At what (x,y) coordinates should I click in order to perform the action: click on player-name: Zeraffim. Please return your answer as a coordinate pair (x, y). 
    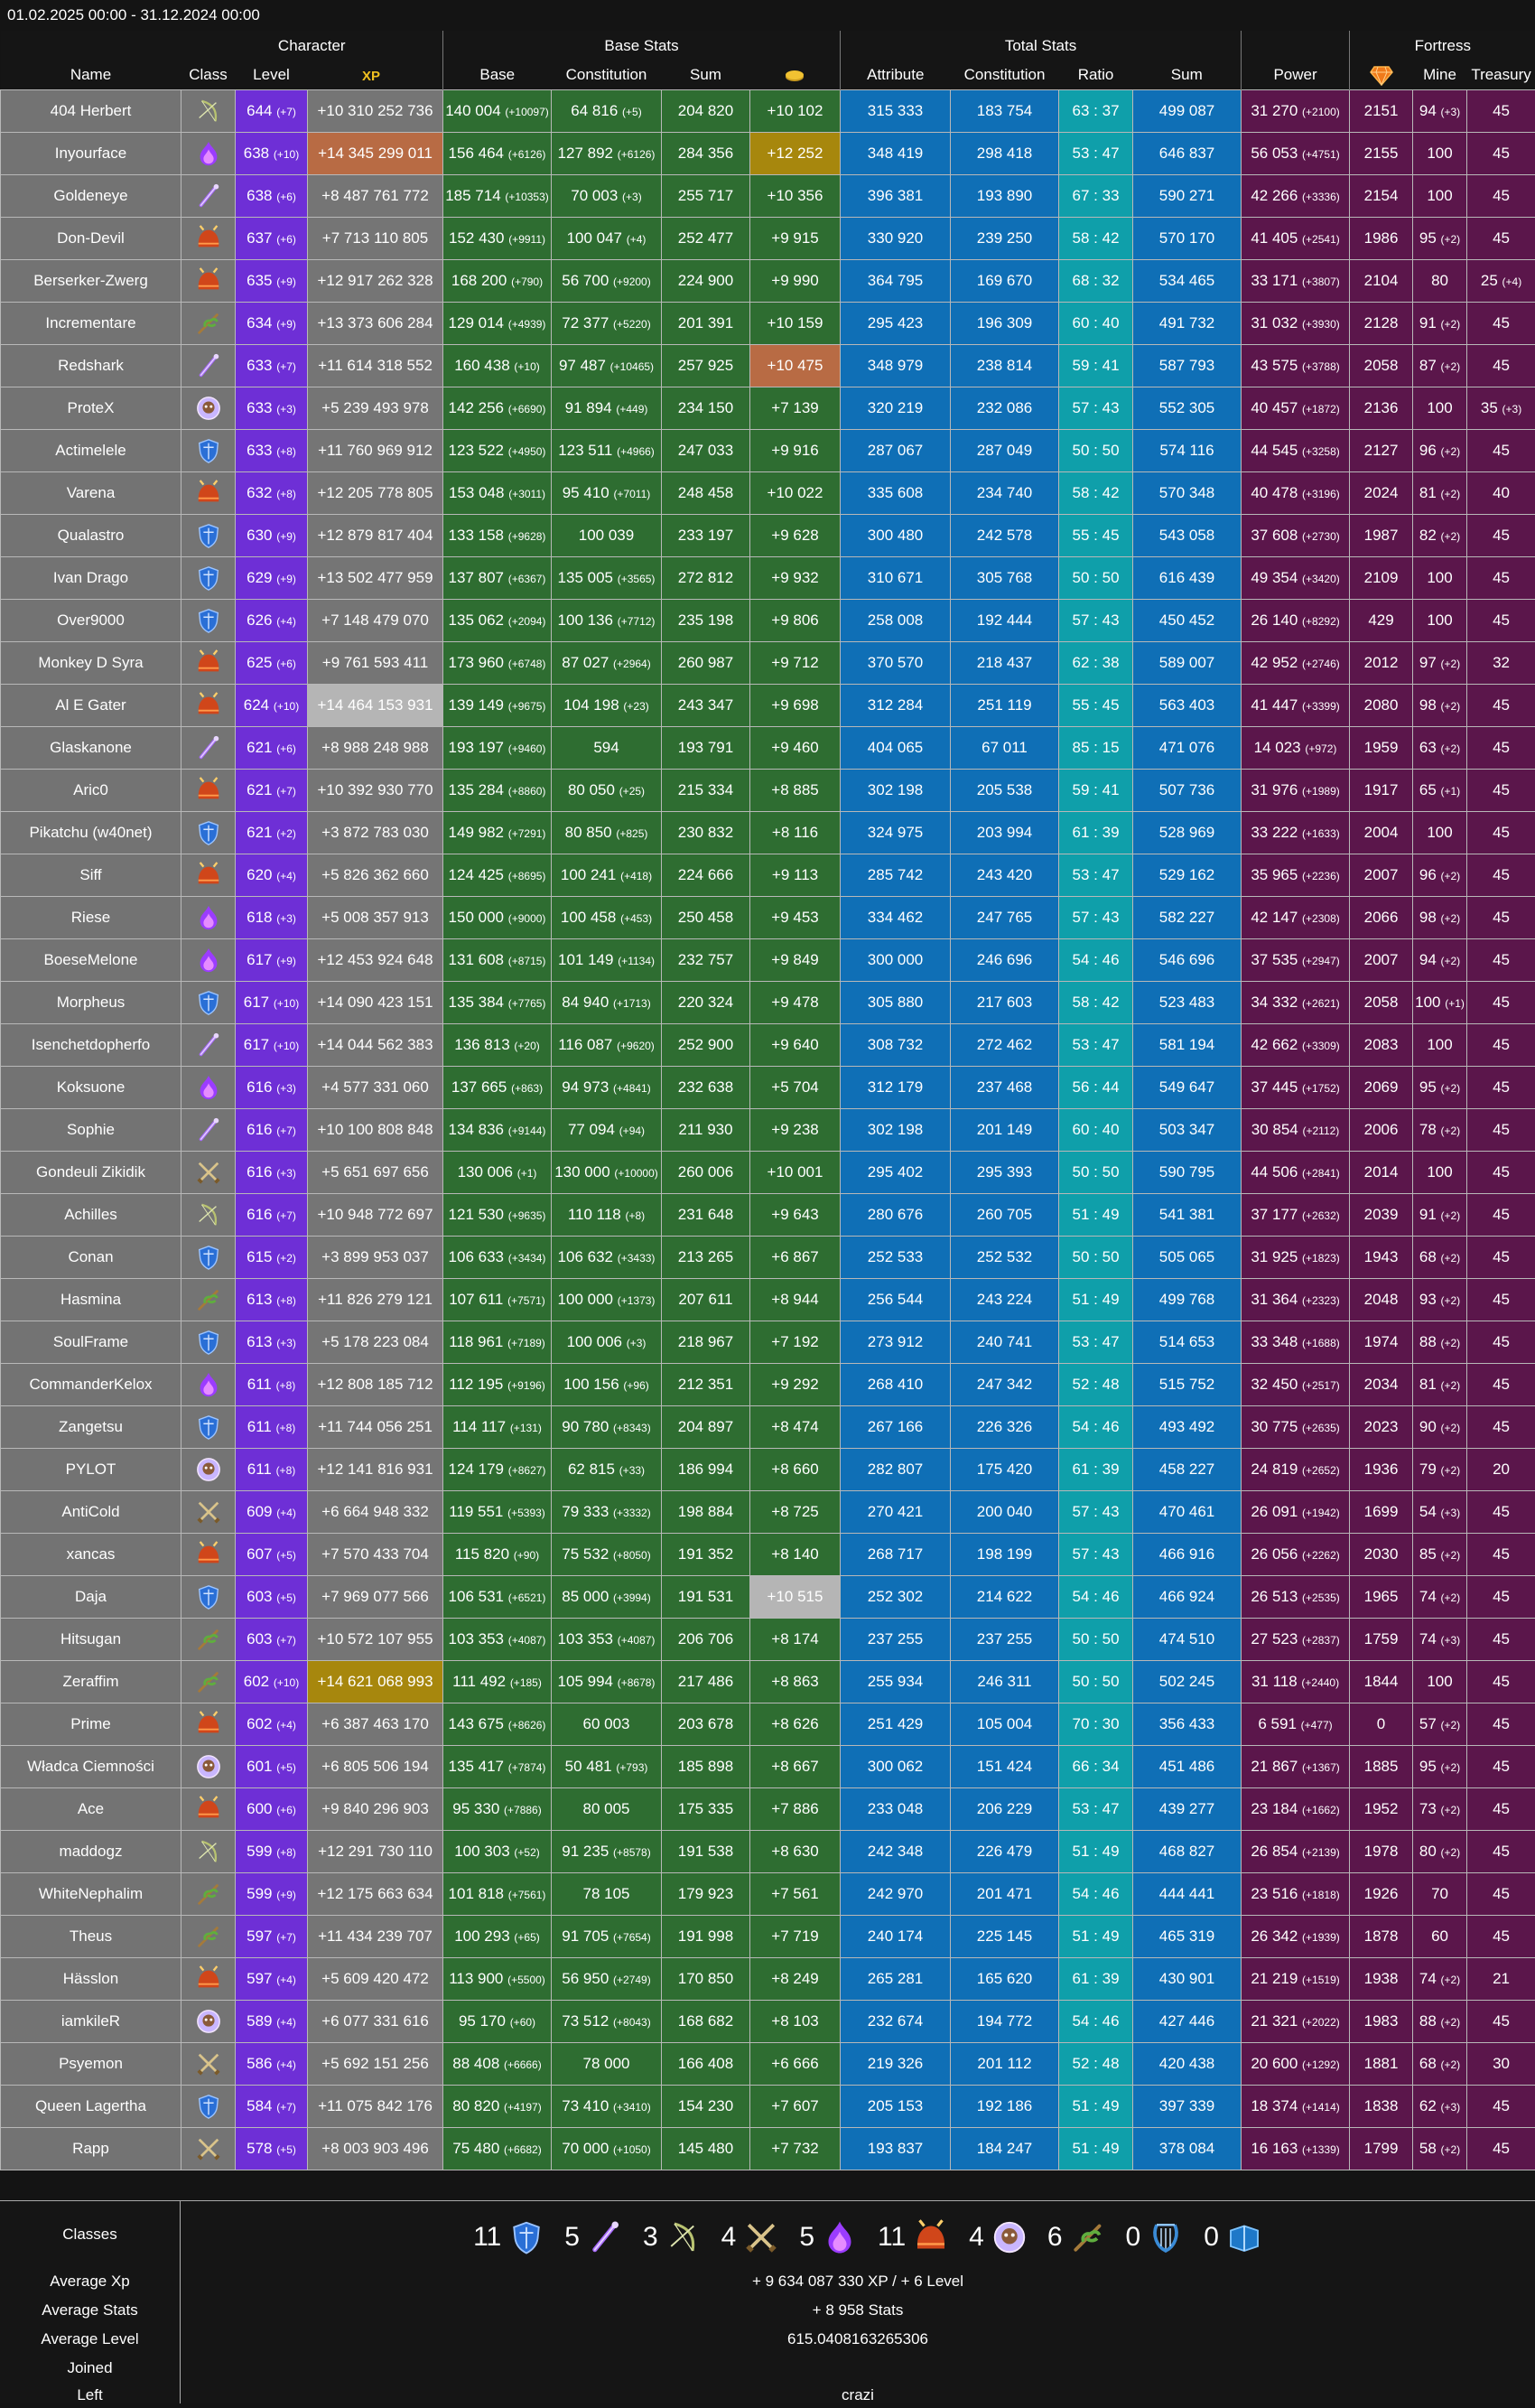
    Looking at the image, I should click on (91, 1682).